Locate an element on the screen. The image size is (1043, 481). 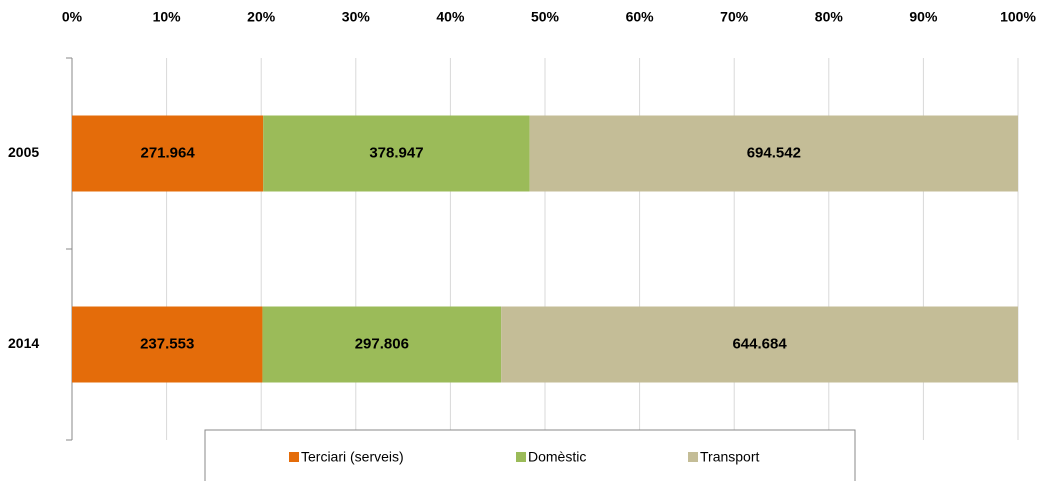
data-label: 694.542 is located at coordinates (774, 152).